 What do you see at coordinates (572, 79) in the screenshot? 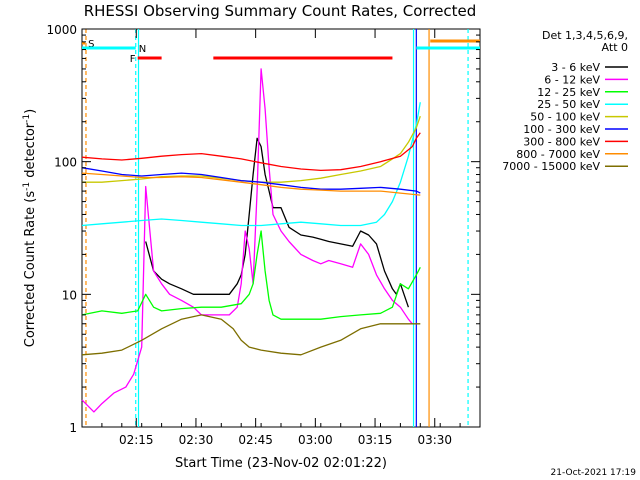
I see `legend-label-6-12-kev: 6 - 12 keV` at bounding box center [572, 79].